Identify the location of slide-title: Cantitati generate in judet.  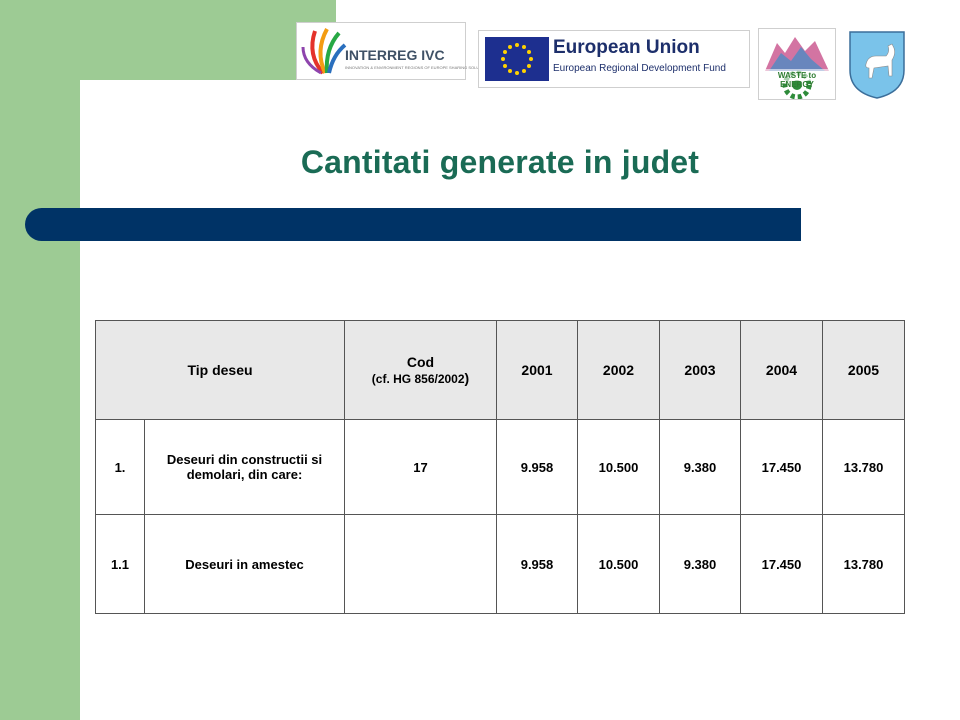
(500, 162).